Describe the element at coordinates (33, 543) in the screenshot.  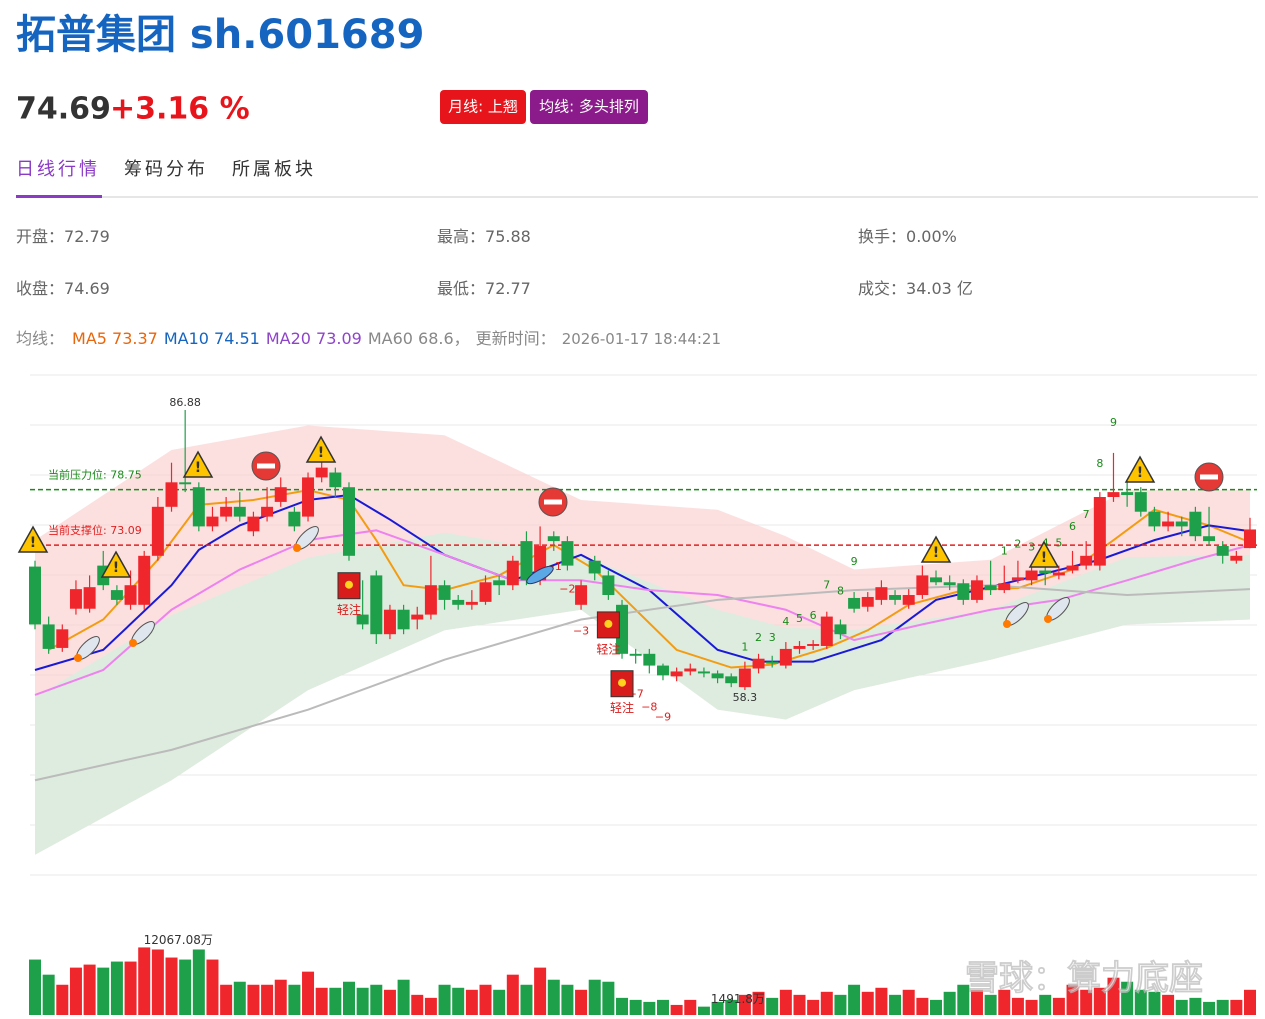
I see `warning-mark: !` at that location.